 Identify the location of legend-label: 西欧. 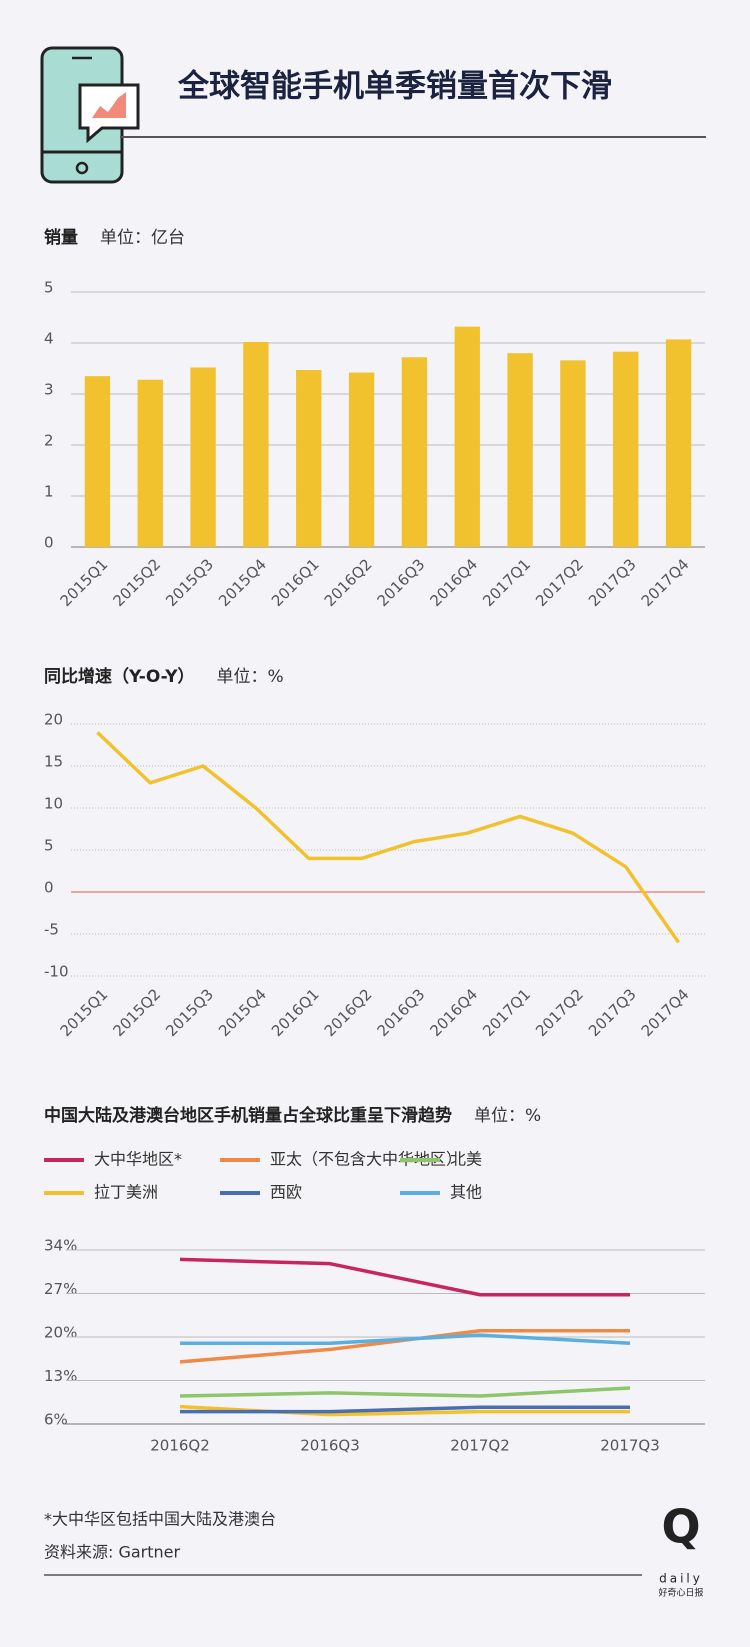
(286, 1192).